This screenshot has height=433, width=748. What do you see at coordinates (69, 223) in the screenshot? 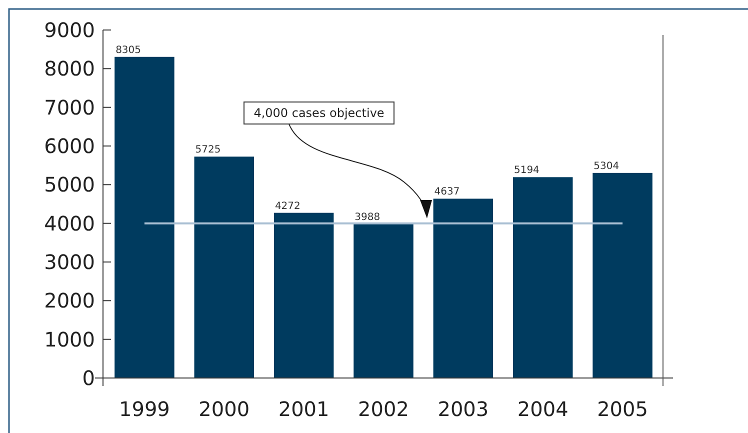
I see `y-tick-label: 4000` at bounding box center [69, 223].